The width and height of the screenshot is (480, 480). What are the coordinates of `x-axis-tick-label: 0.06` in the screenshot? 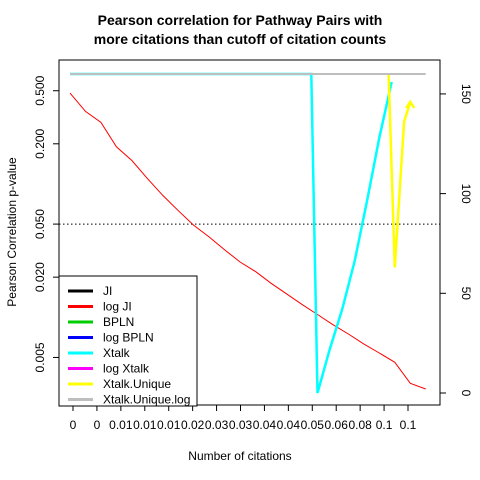 It's located at (337, 425).